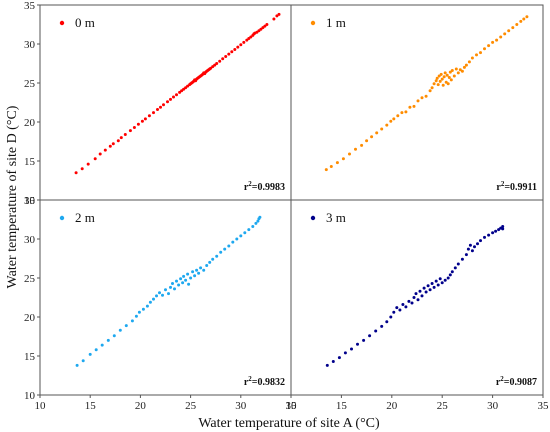 This screenshot has height=432, width=550. I want to click on y-axis-label: Water temperature of site D (°C), so click(12, 196).